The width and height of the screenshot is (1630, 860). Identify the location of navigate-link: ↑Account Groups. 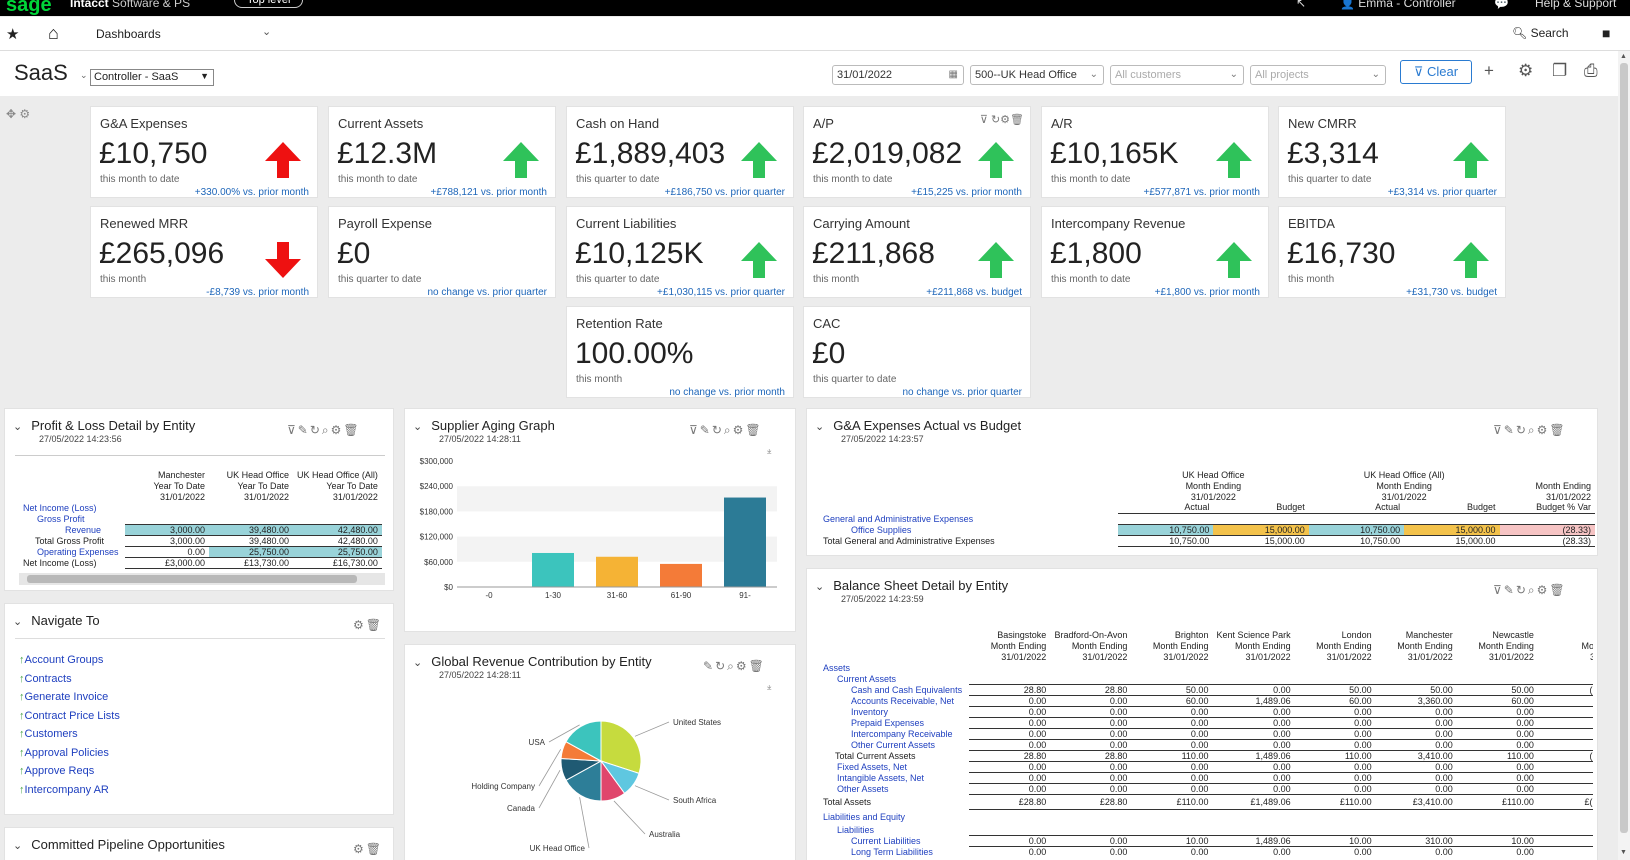
(69, 663).